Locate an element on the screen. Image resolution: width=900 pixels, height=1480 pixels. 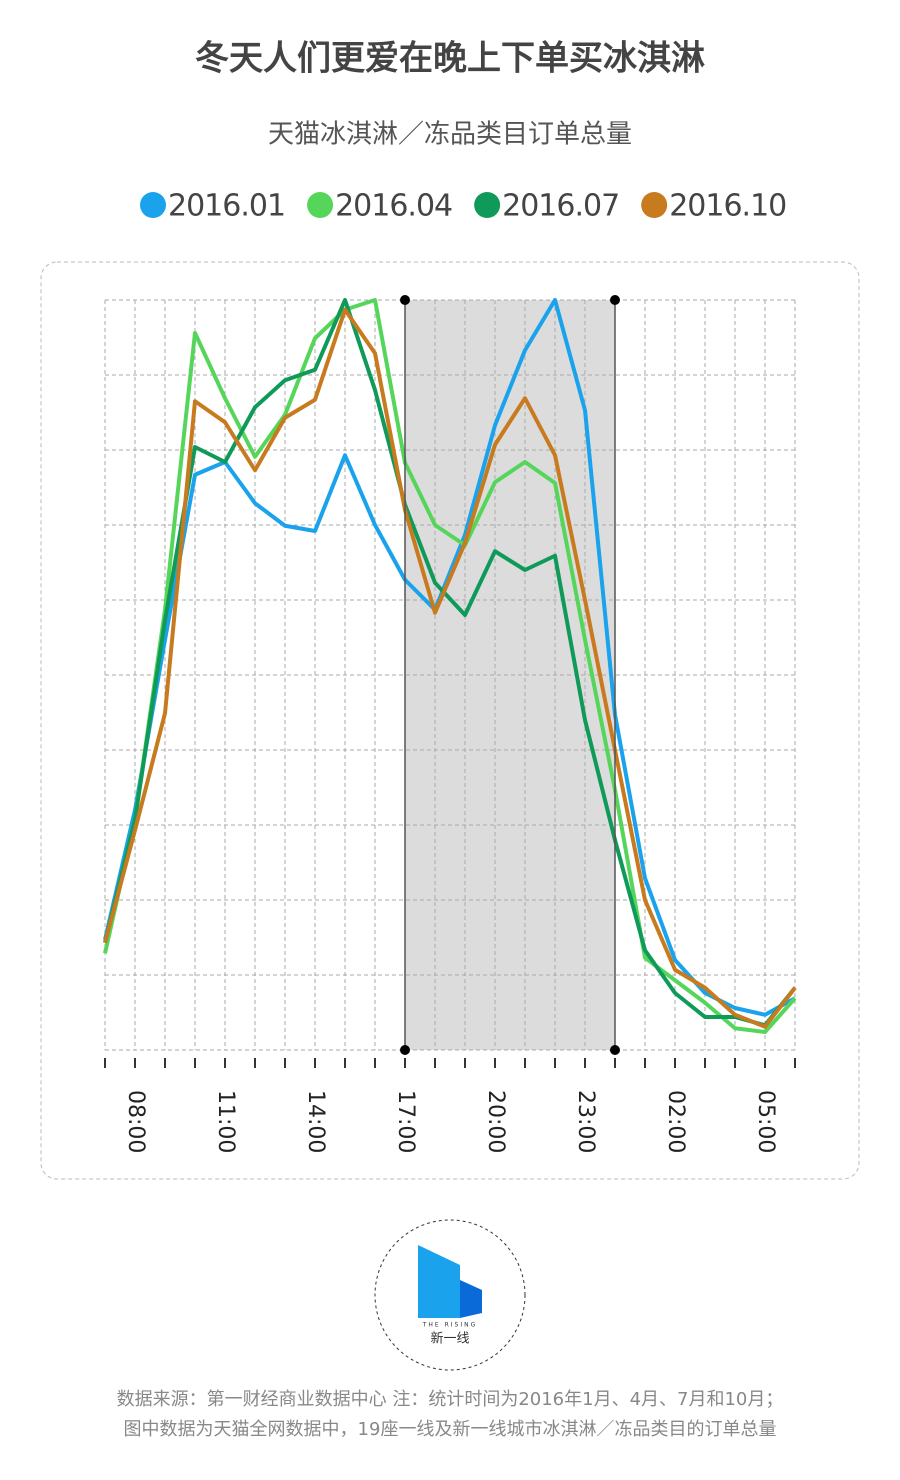
x-tick-label: 02:00 is located at coordinates (675, 1121).